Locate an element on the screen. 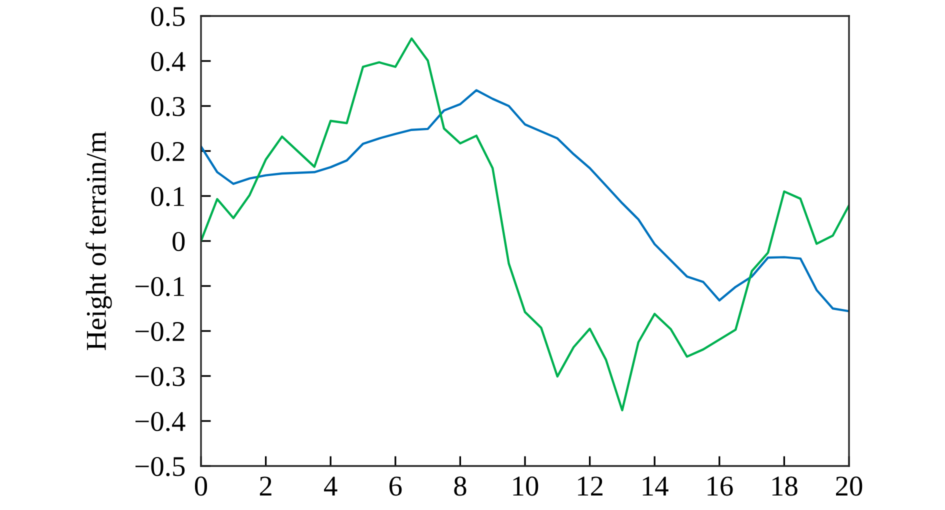 The image size is (945, 510). x-tick-label: 16 is located at coordinates (720, 486).